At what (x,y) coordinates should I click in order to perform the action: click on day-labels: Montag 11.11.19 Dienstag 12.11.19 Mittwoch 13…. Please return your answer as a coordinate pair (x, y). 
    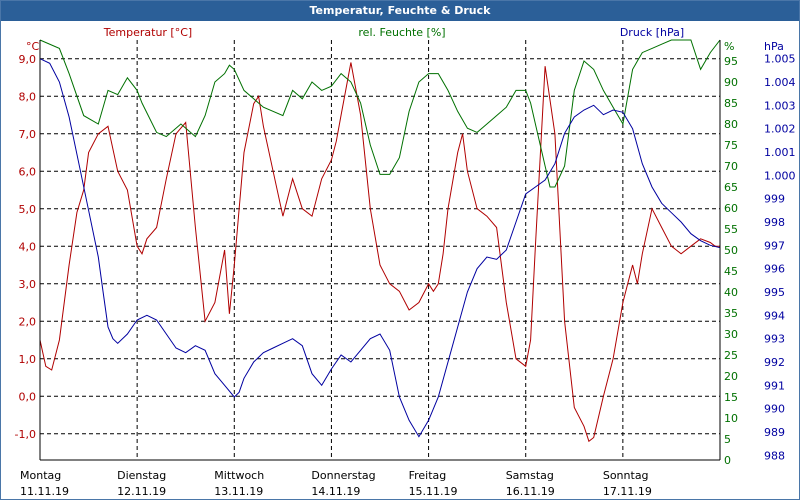
    Looking at the image, I should click on (336, 483).